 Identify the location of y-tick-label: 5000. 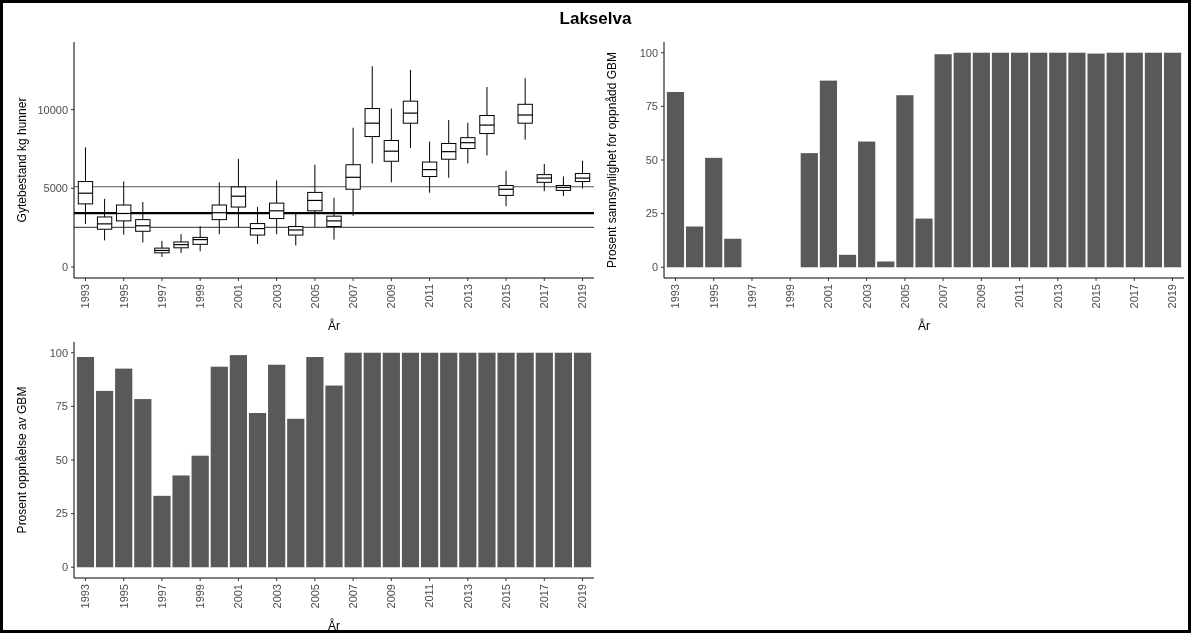
(55, 188).